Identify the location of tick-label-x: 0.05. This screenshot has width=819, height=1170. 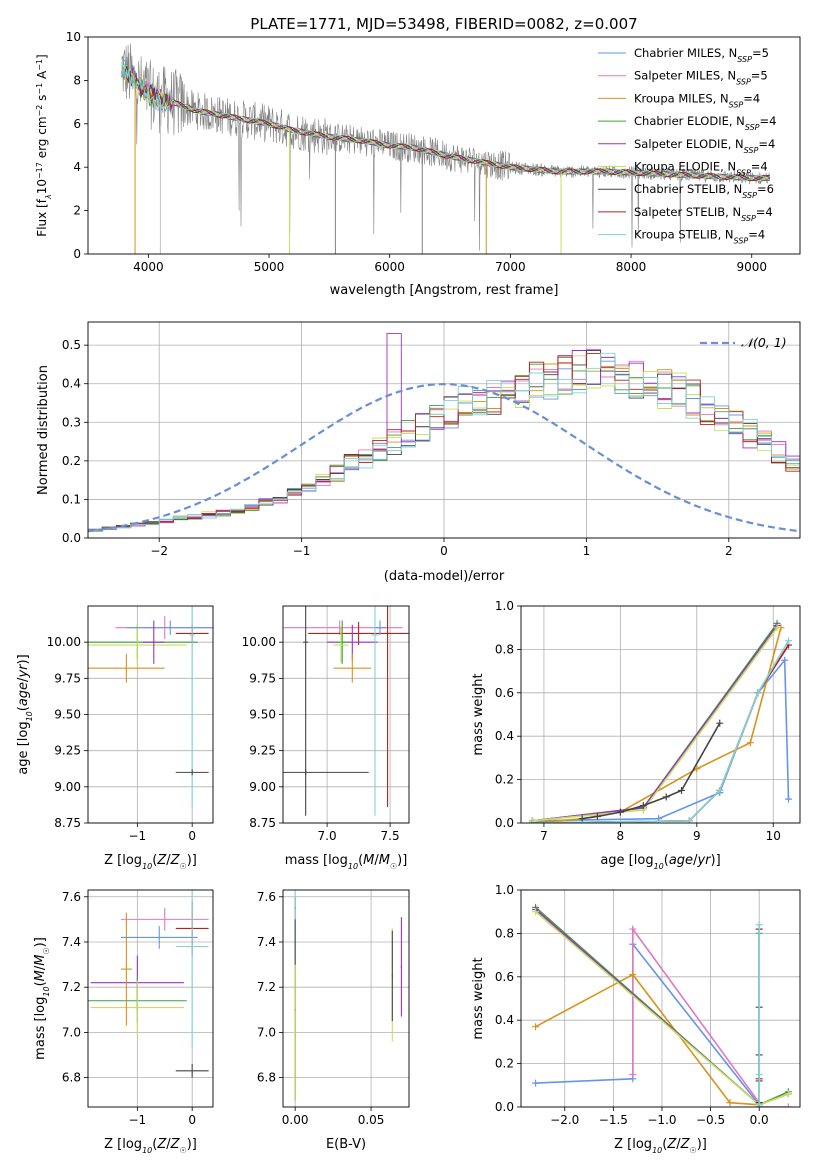
(371, 1120).